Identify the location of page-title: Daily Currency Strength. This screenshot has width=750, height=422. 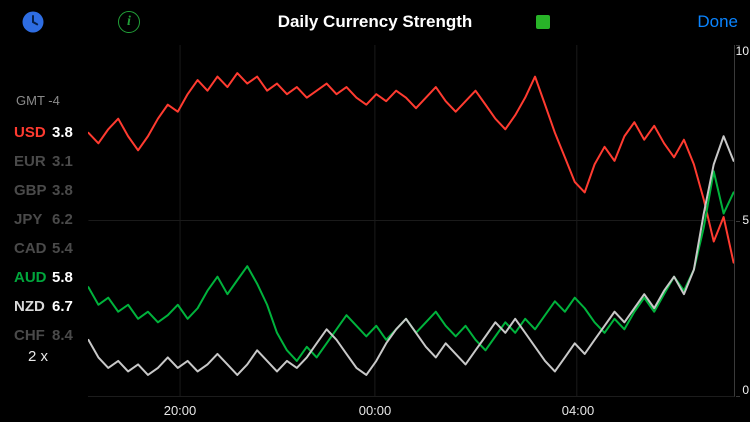
(375, 21).